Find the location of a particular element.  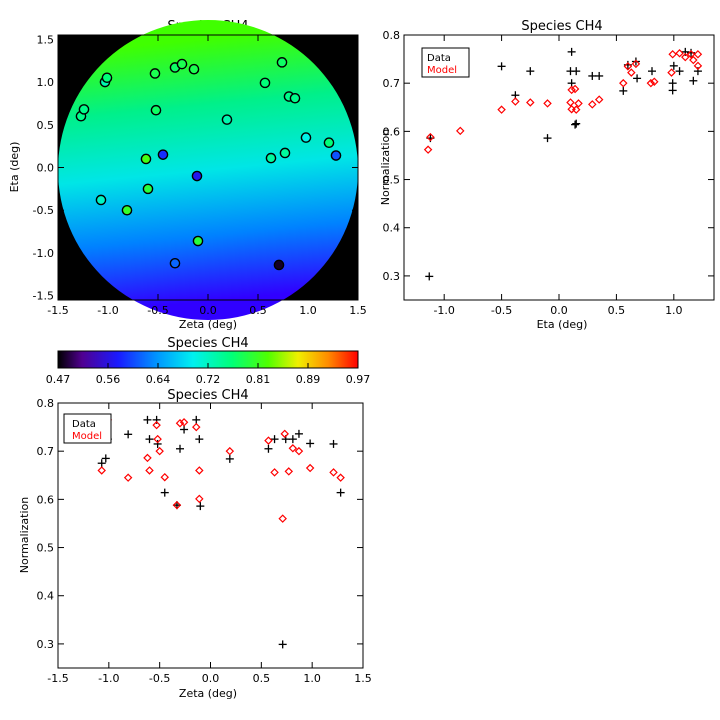

eta-legend: Data Model is located at coordinates (445, 62).